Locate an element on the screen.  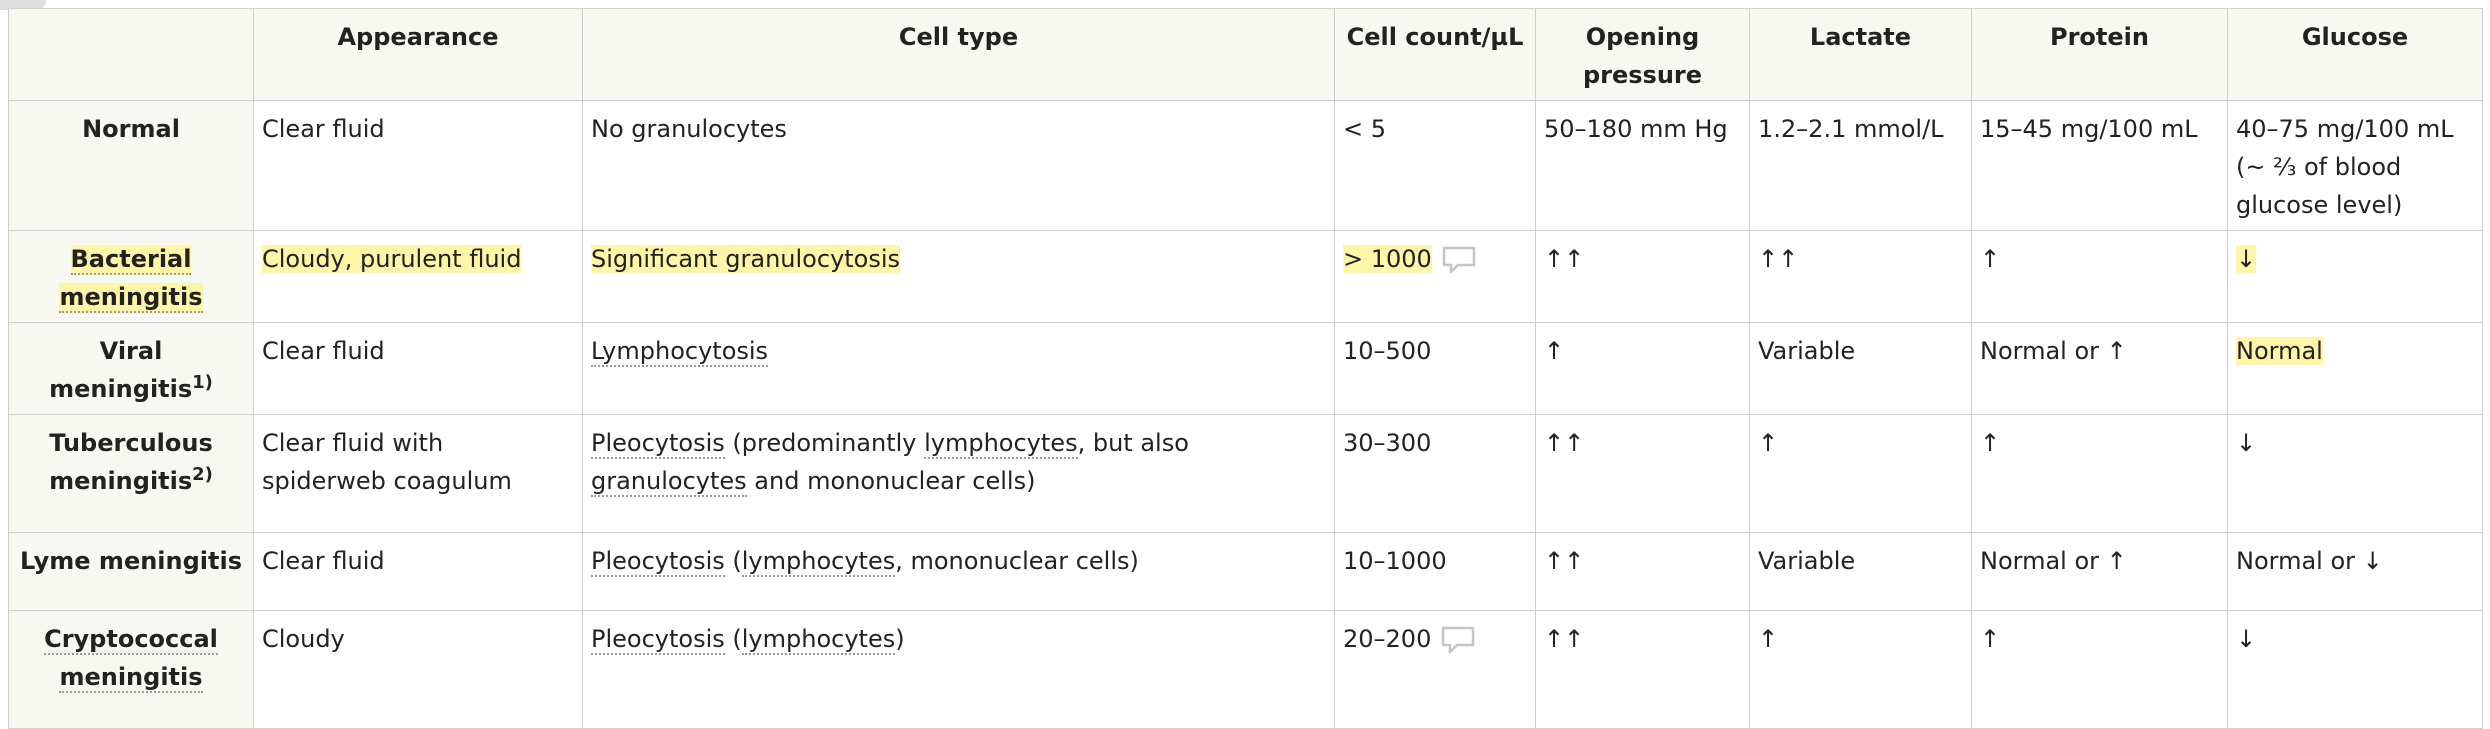
cell-type-text: , mononuclear cells) is located at coordinates (1017, 561).